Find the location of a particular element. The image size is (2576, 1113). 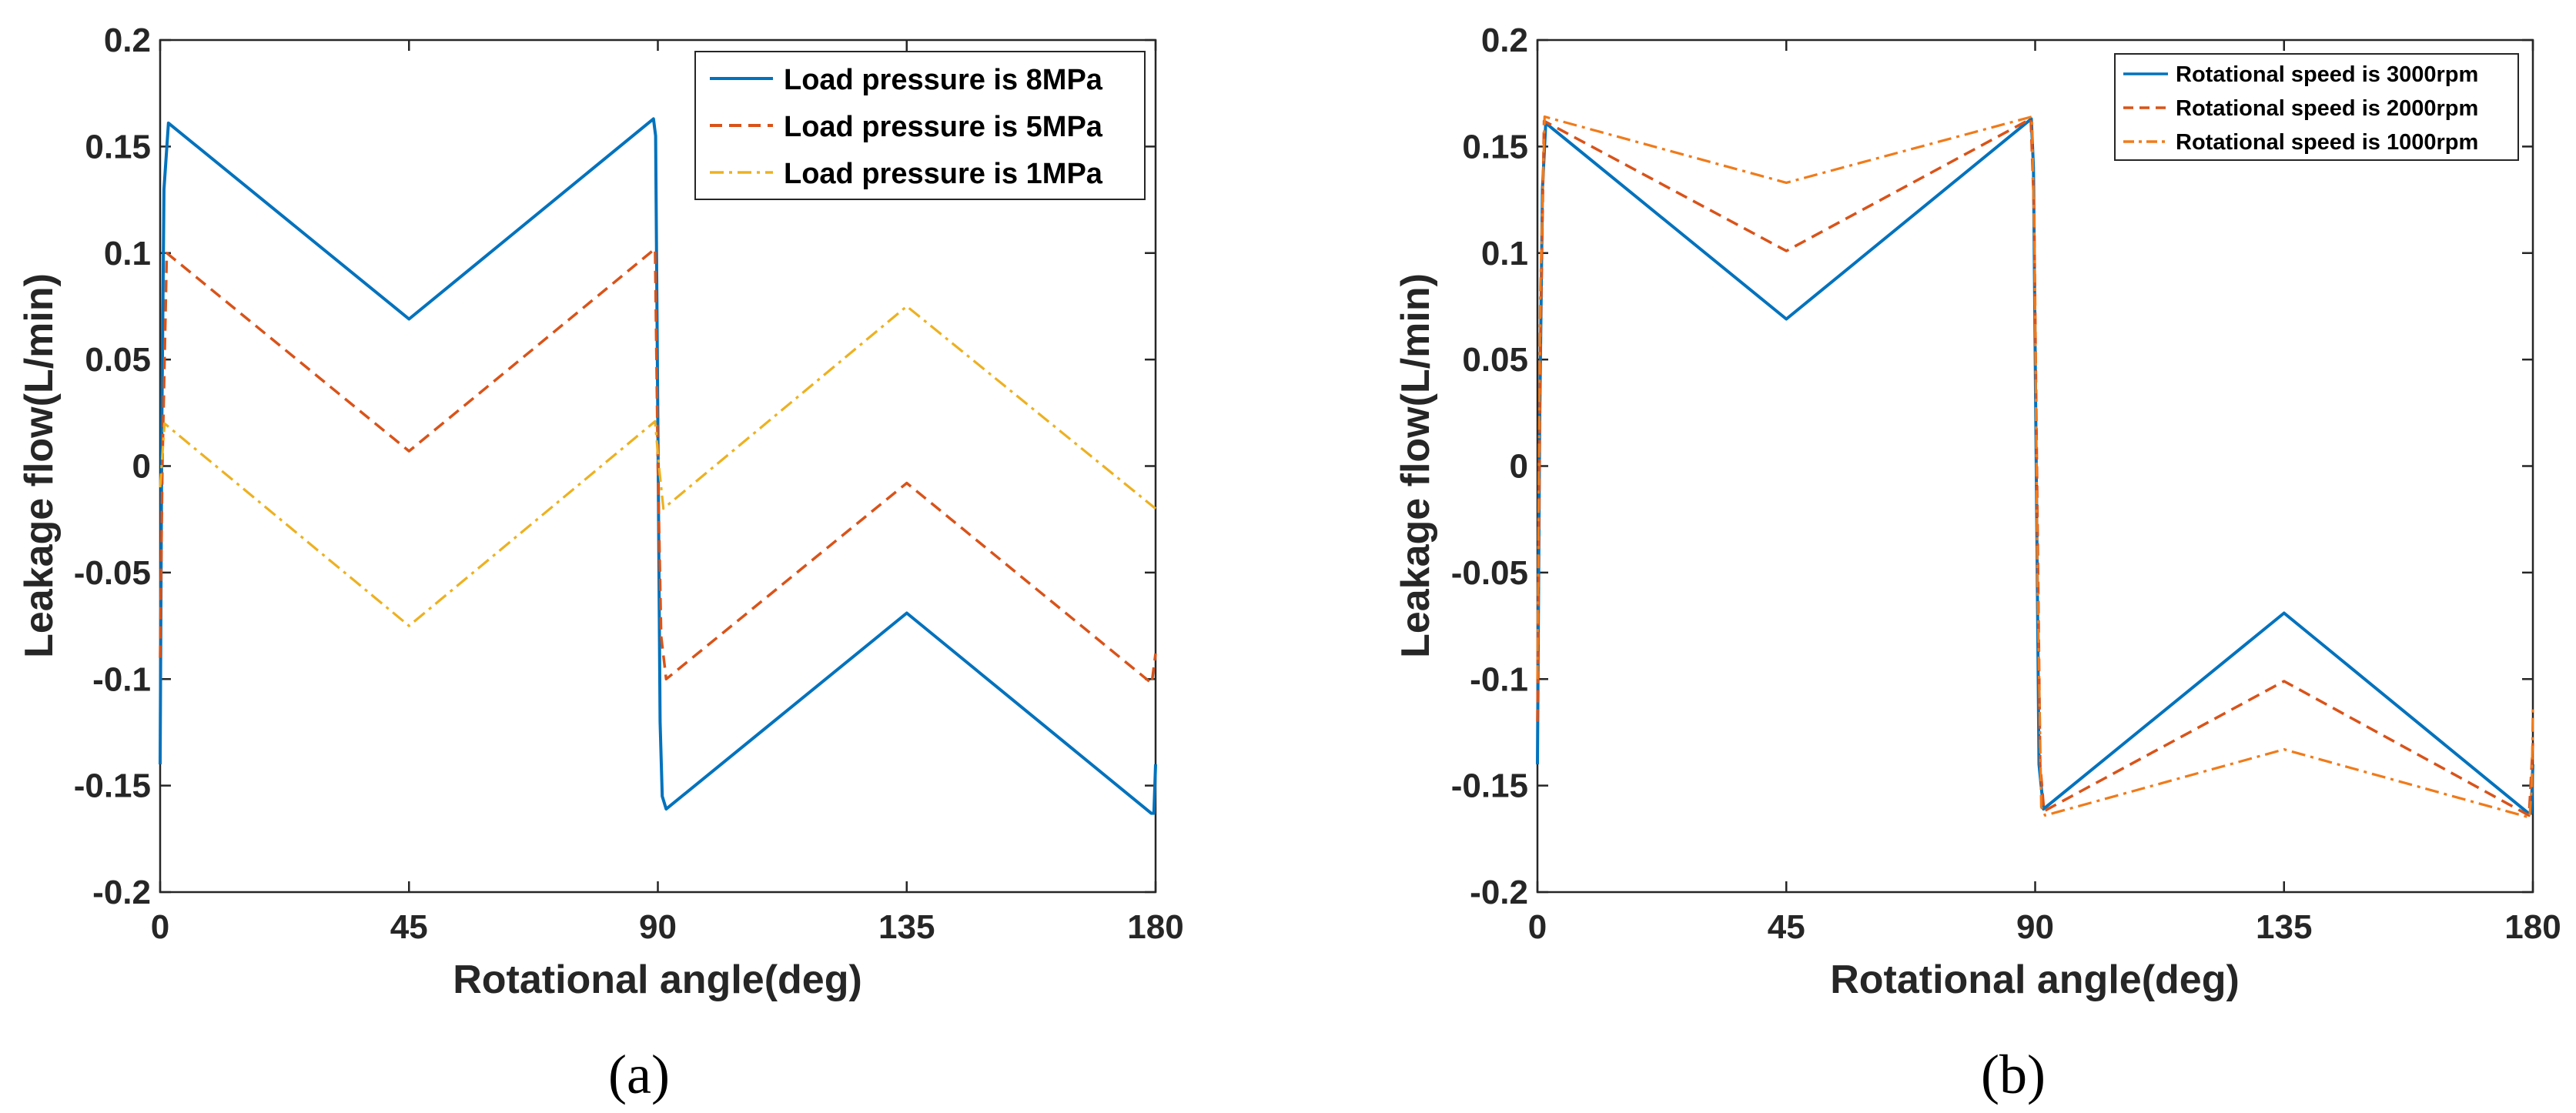

legend-label-a-1: Load pressure is 5MPa is located at coordinates (944, 127).